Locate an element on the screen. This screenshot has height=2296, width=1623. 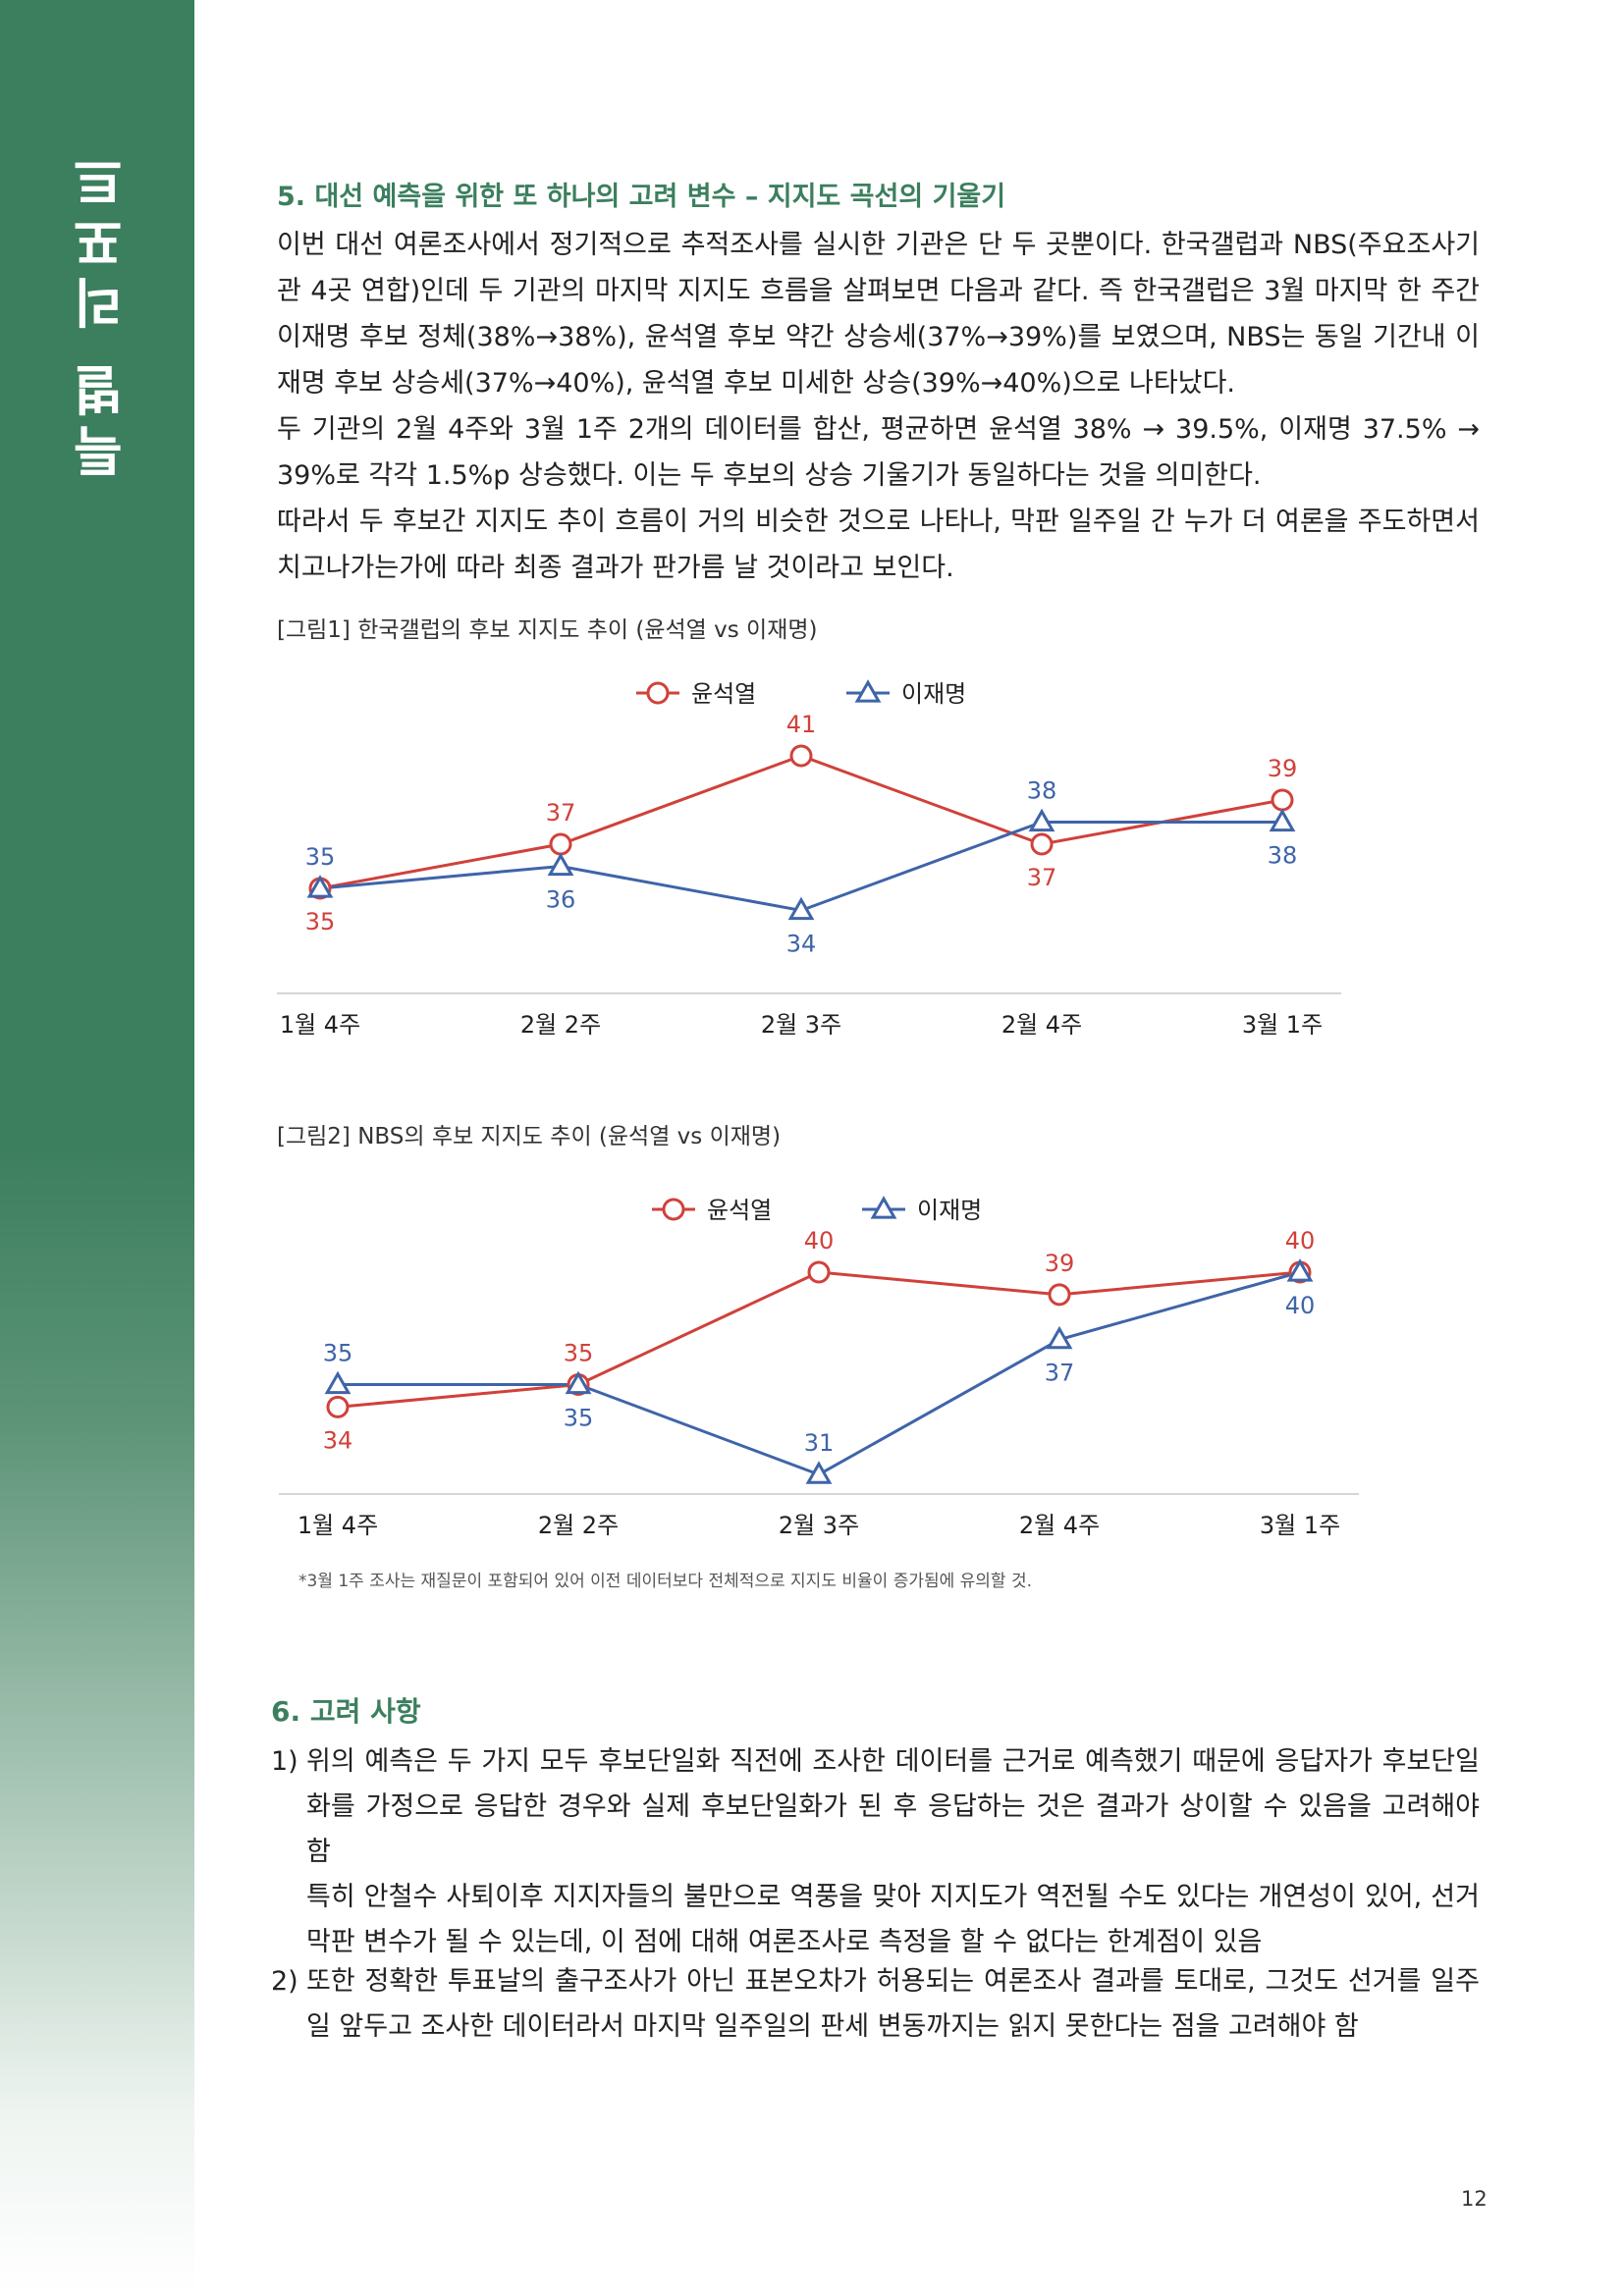
item-number: 2) is located at coordinates (284, 1981).